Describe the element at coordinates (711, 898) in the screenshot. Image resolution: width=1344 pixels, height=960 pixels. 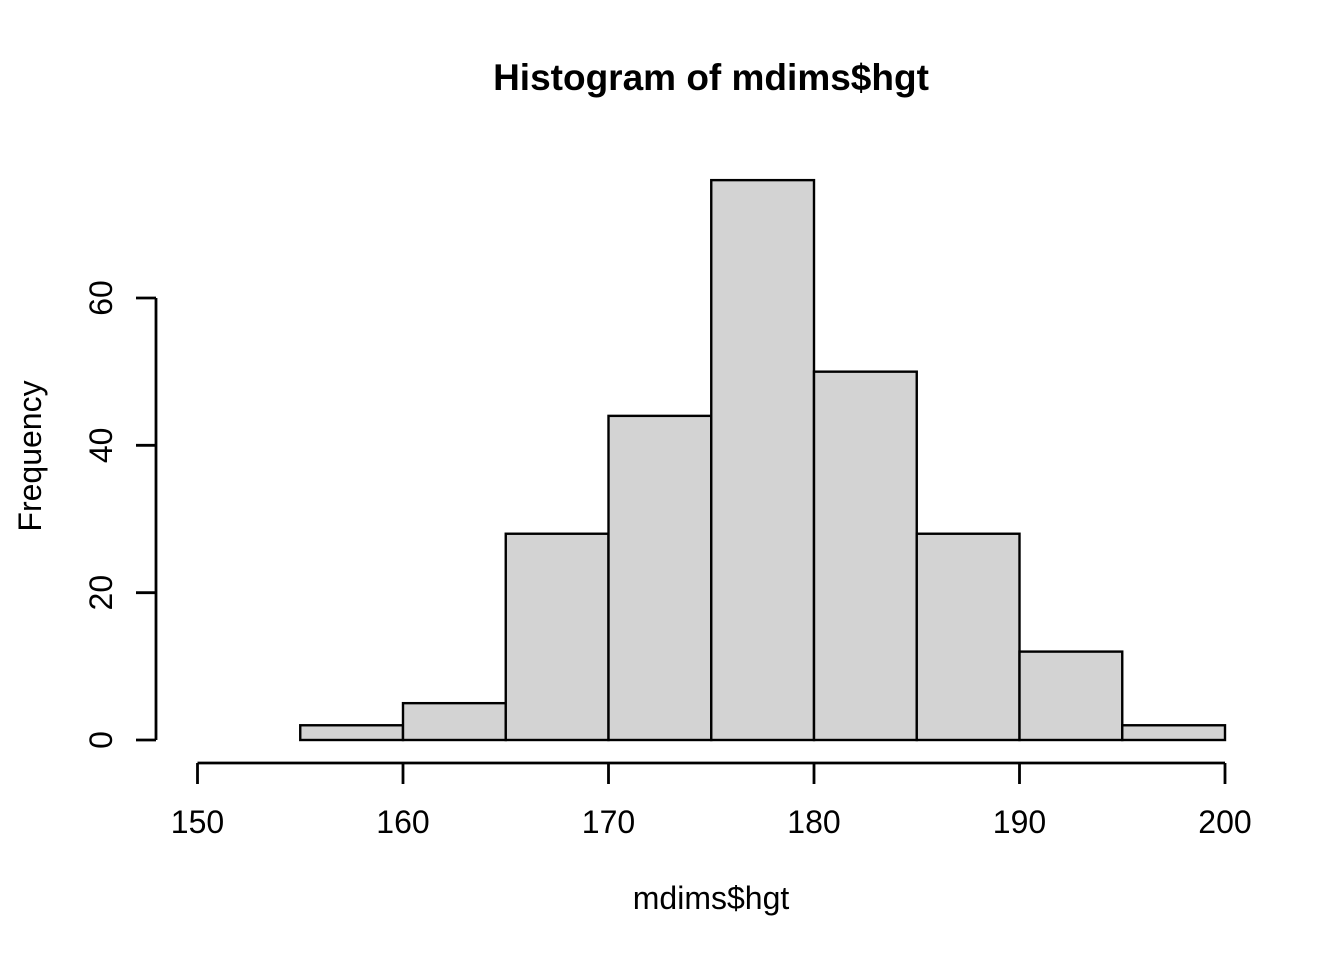
I see `x-axis-label: mdims$hgt` at that location.